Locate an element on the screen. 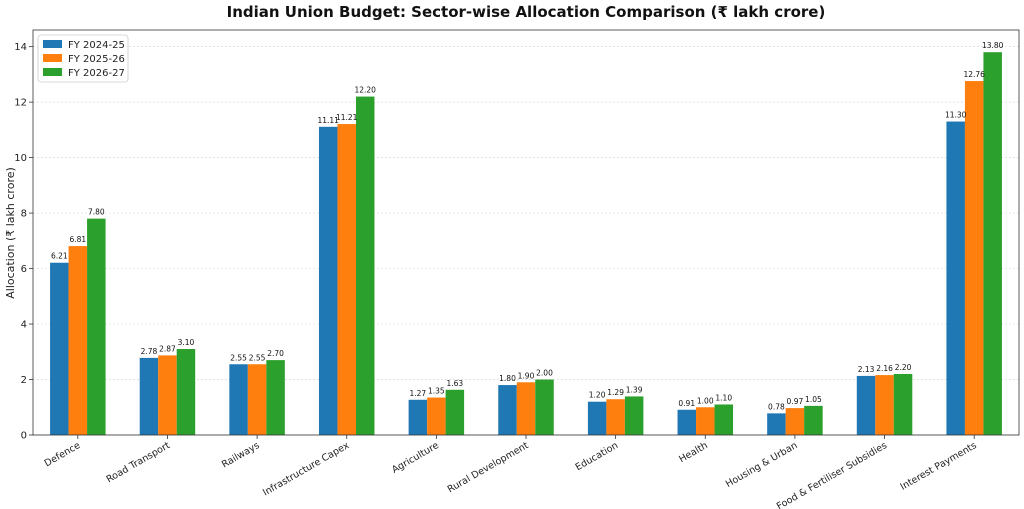  y-tick-label: 6 is located at coordinates (24, 269).